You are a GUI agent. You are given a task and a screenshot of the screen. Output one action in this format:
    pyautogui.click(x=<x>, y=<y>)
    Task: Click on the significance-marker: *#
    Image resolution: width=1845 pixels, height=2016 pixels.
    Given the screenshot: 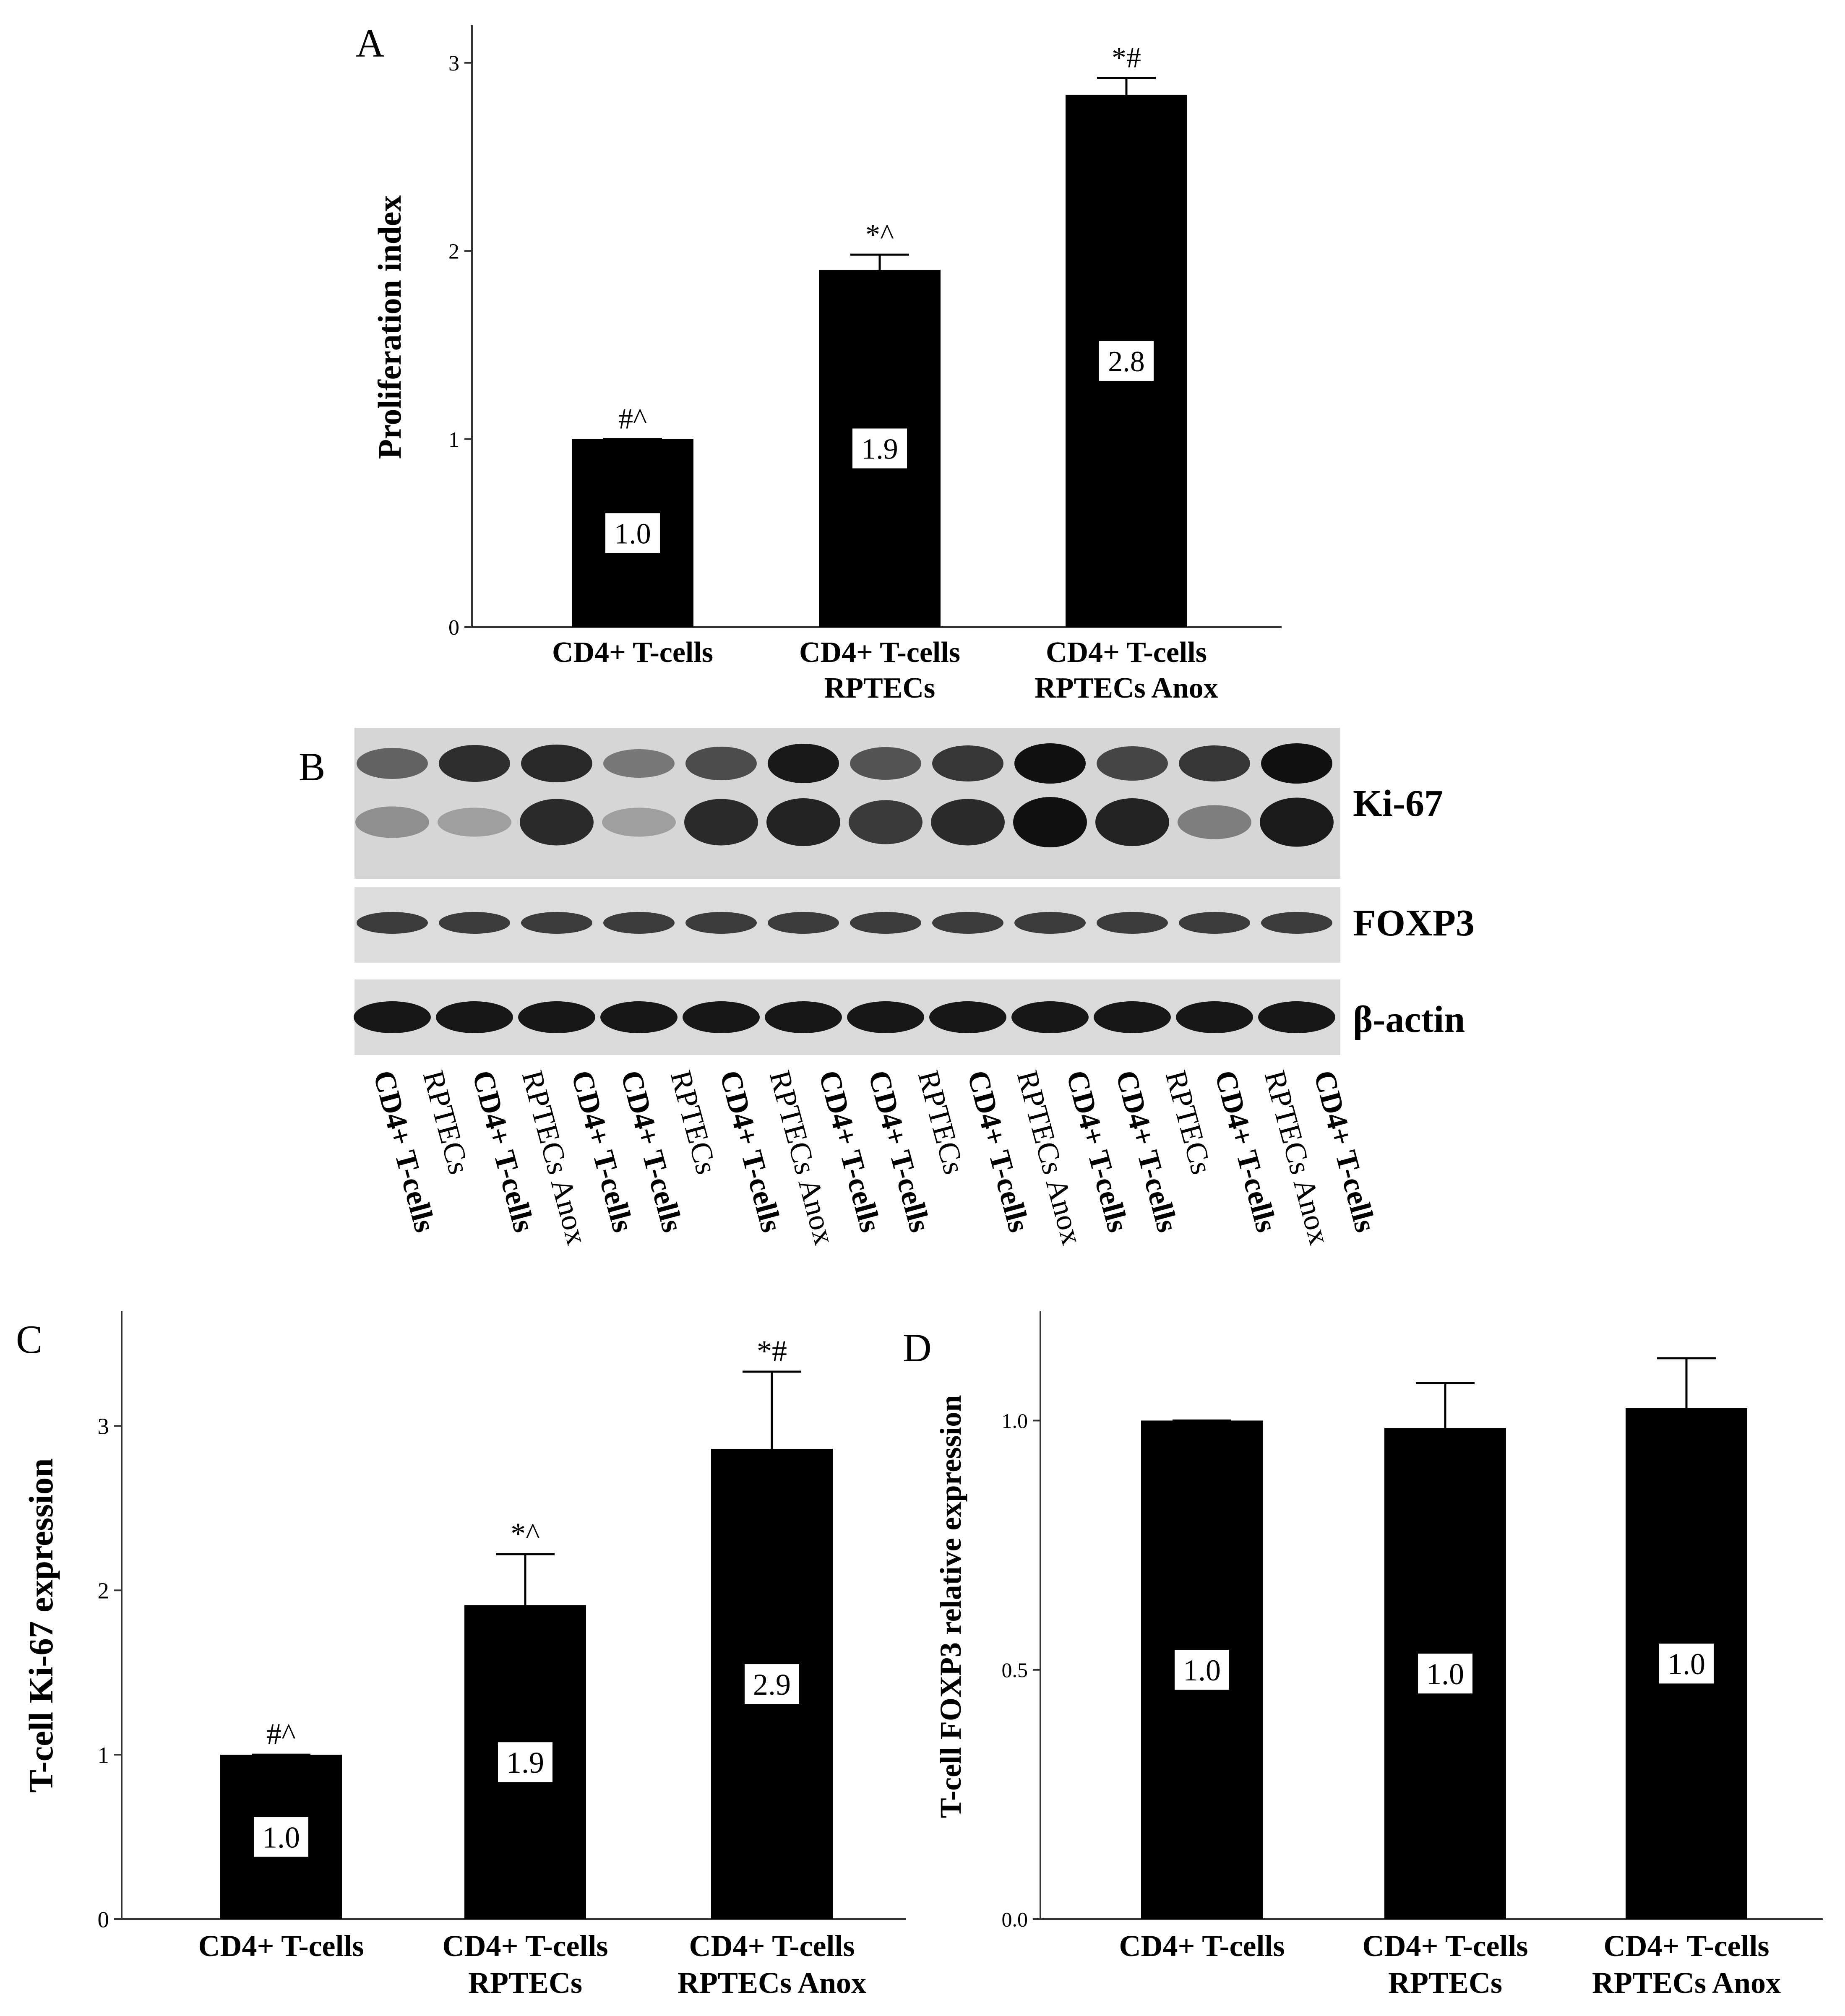 What is the action you would take?
    pyautogui.click(x=1126, y=58)
    